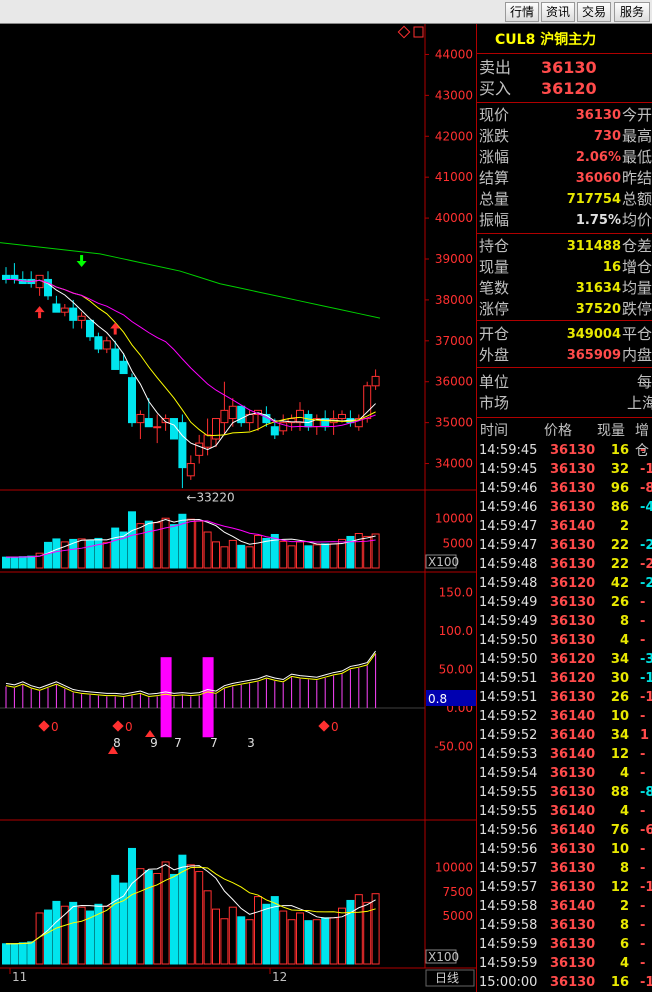 The width and height of the screenshot is (652, 992). Describe the element at coordinates (564, 545) in the screenshot. I see `tick-row: 14:59:47 36130 22 -2` at that location.